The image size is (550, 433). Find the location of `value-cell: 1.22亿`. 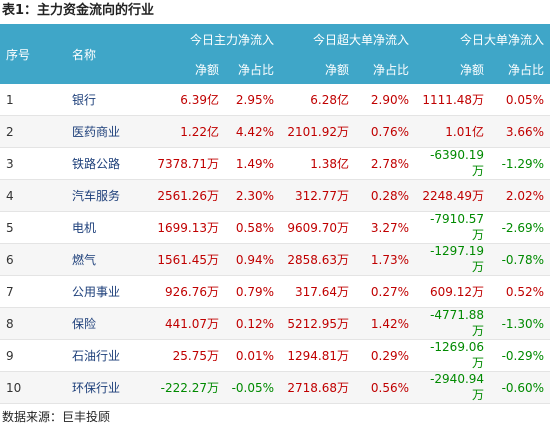

value-cell: 1.22亿 is located at coordinates (187, 131).